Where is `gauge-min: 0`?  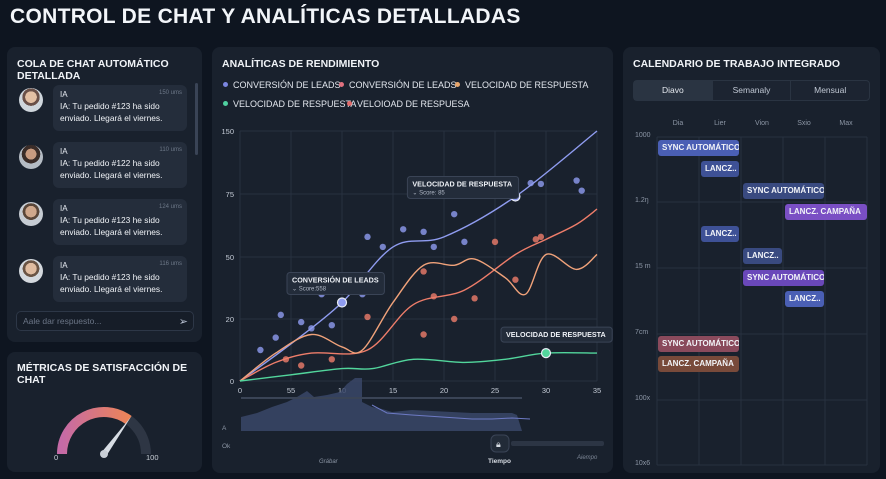 gauge-min: 0 is located at coordinates (56, 457).